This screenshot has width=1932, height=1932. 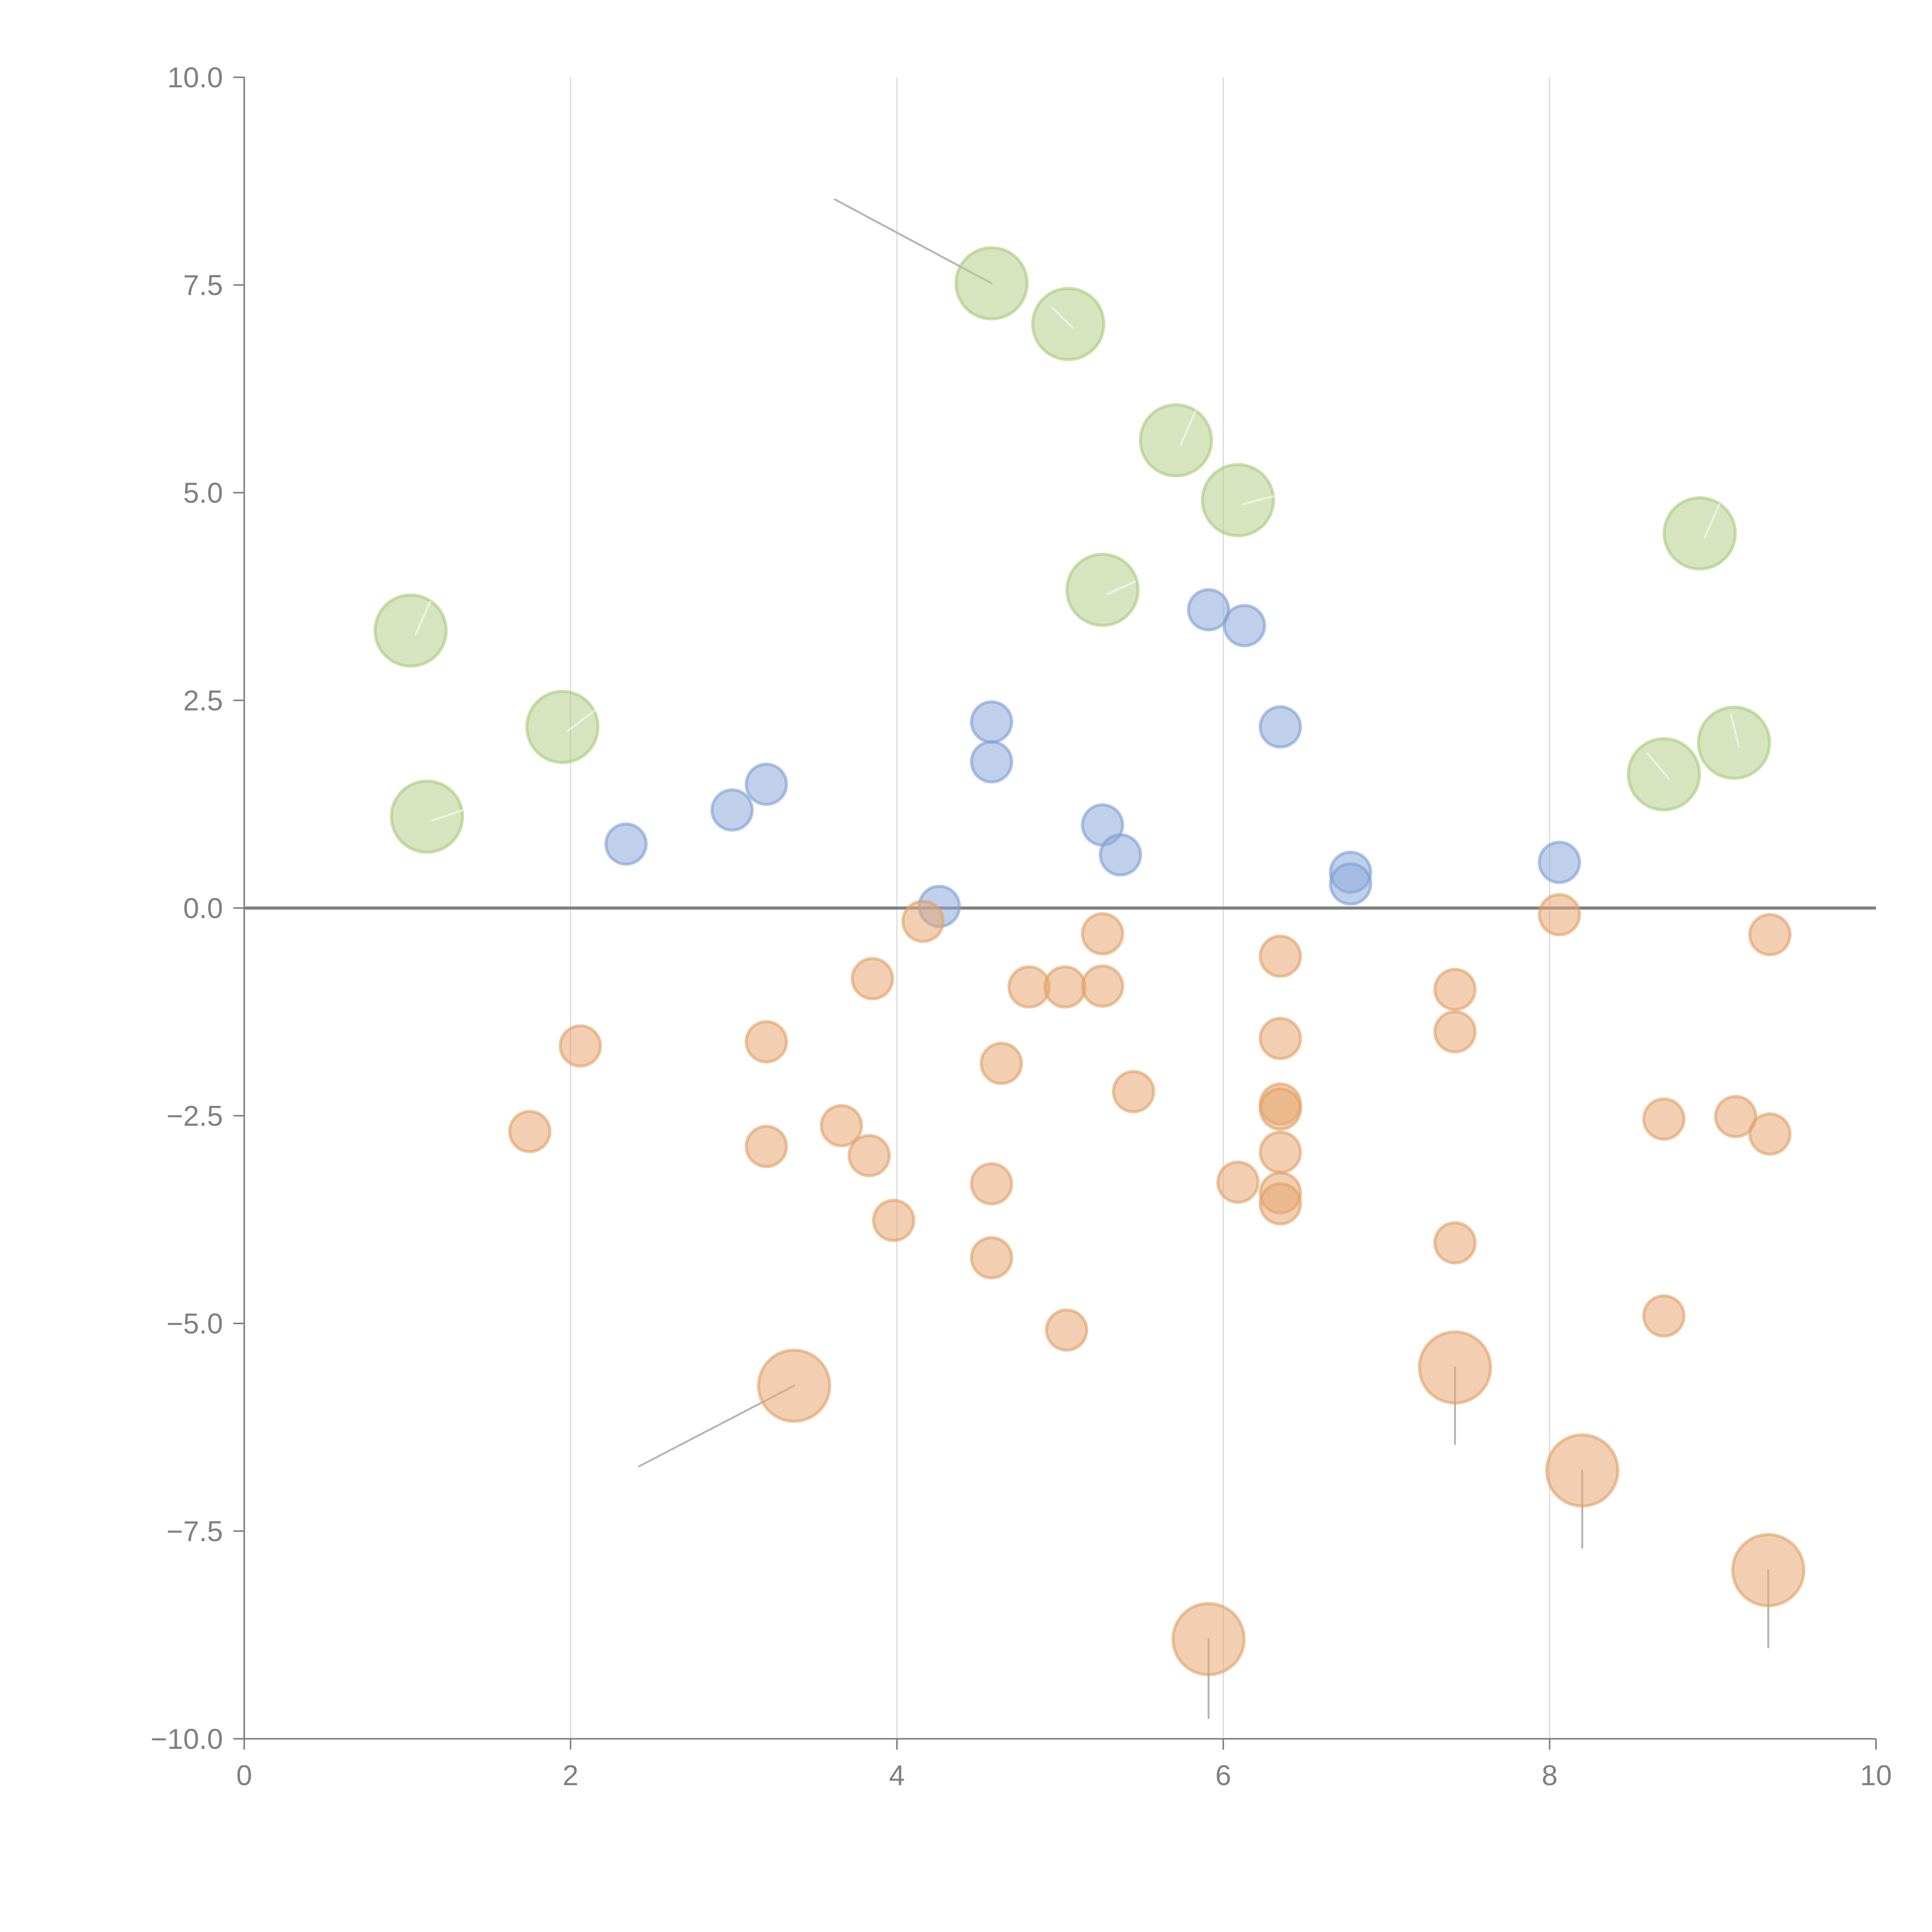 What do you see at coordinates (195, 1324) in the screenshot?
I see `y-tick-label: −5.0` at bounding box center [195, 1324].